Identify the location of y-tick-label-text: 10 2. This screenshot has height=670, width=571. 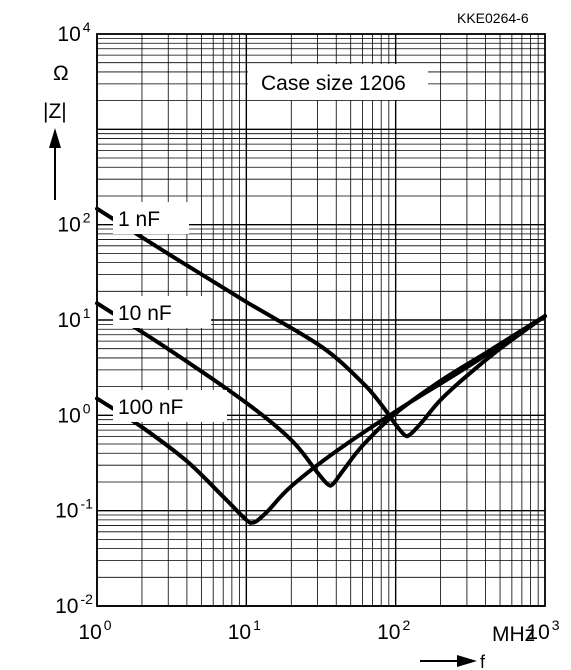
(73, 223).